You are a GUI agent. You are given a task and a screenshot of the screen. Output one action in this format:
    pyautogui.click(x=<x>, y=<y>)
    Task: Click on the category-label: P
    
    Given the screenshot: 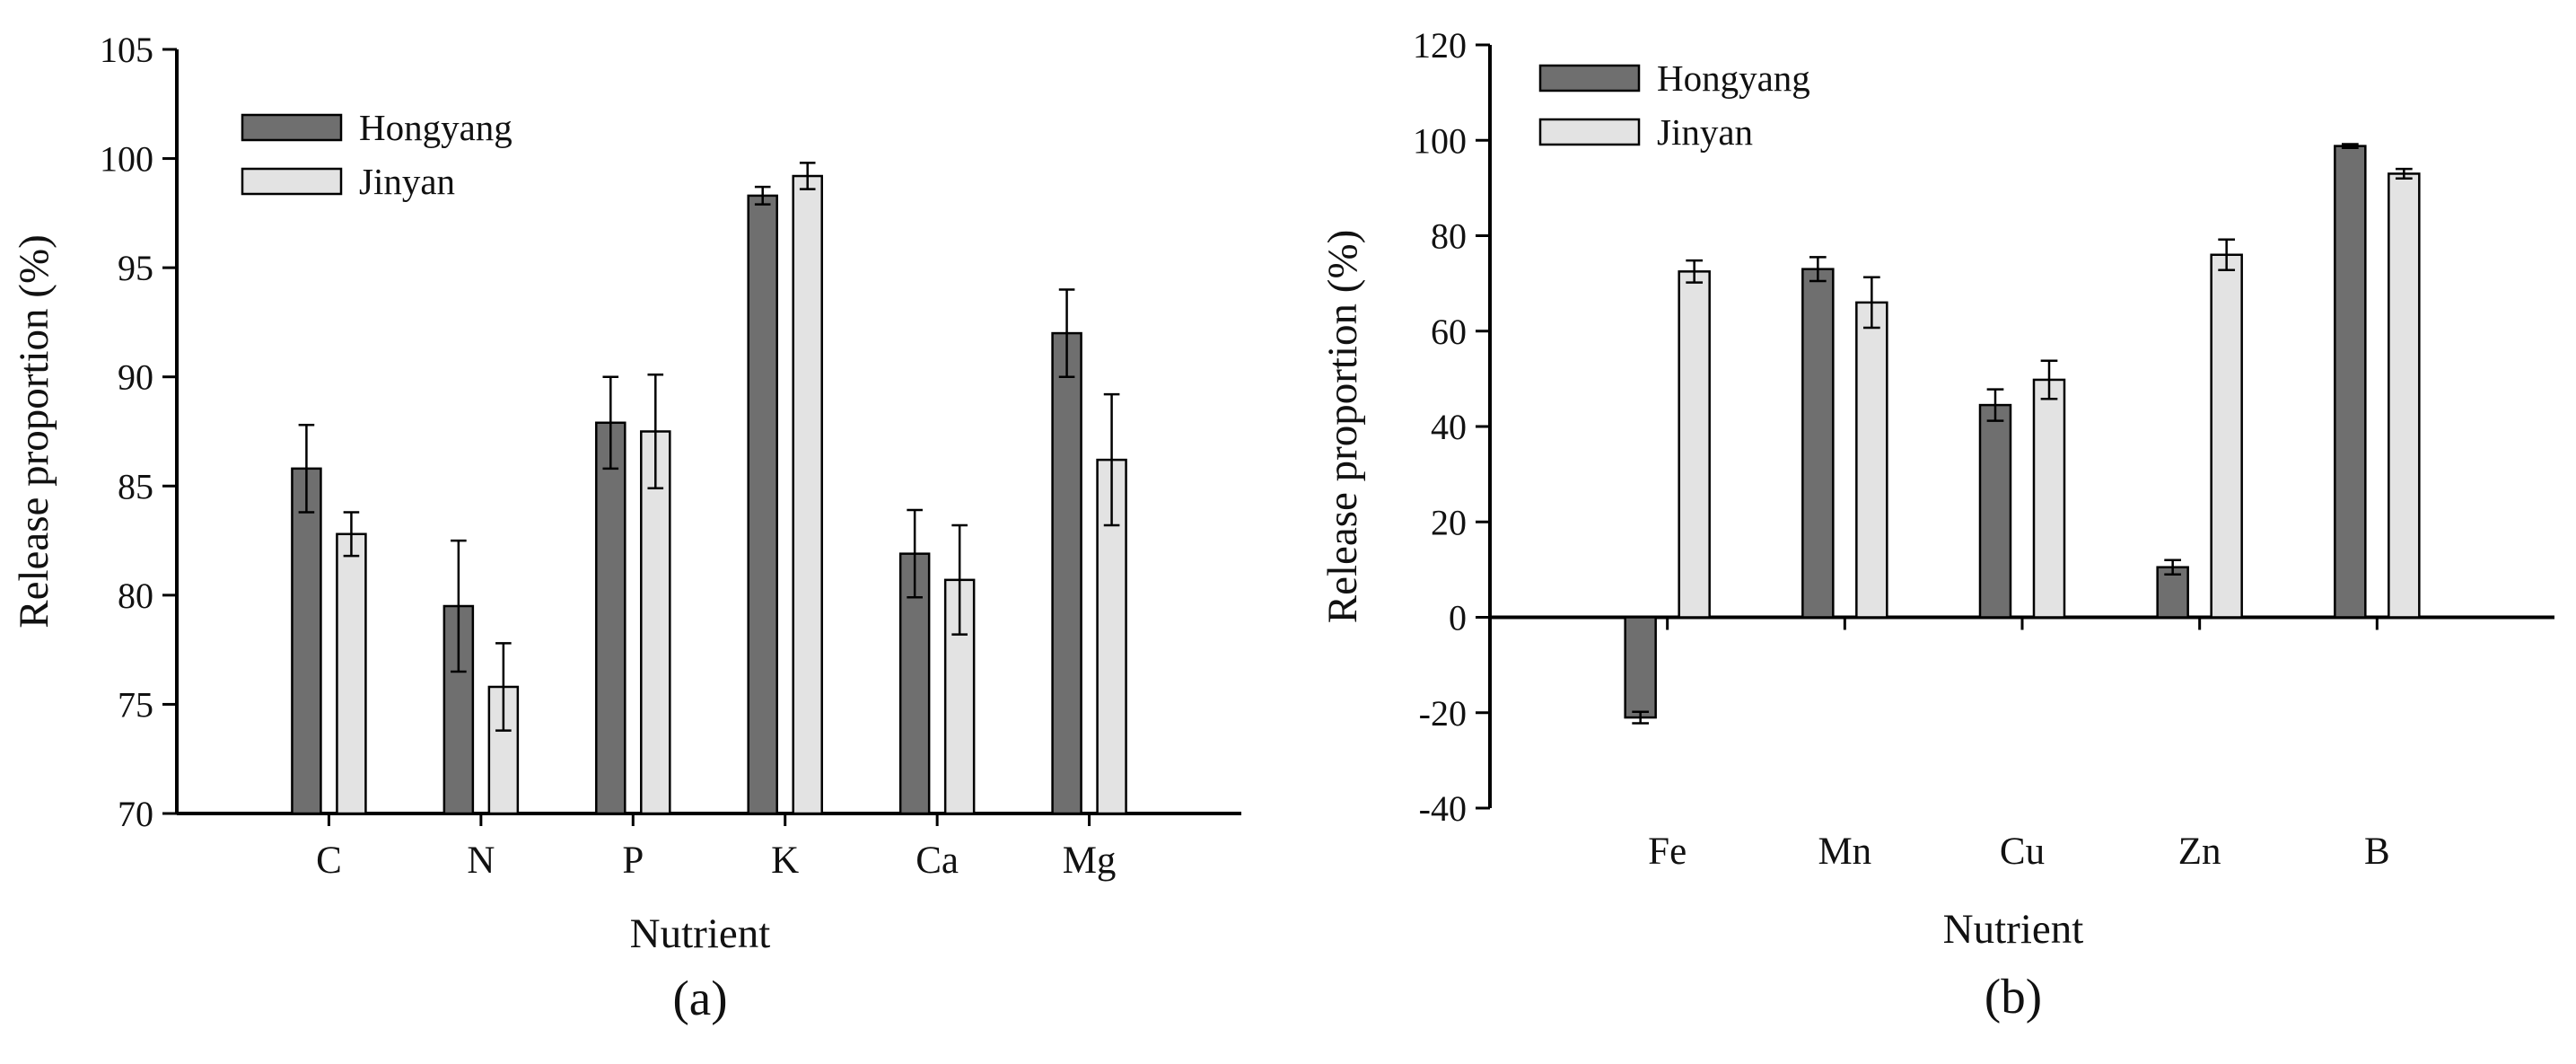 What is the action you would take?
    pyautogui.click(x=633, y=861)
    